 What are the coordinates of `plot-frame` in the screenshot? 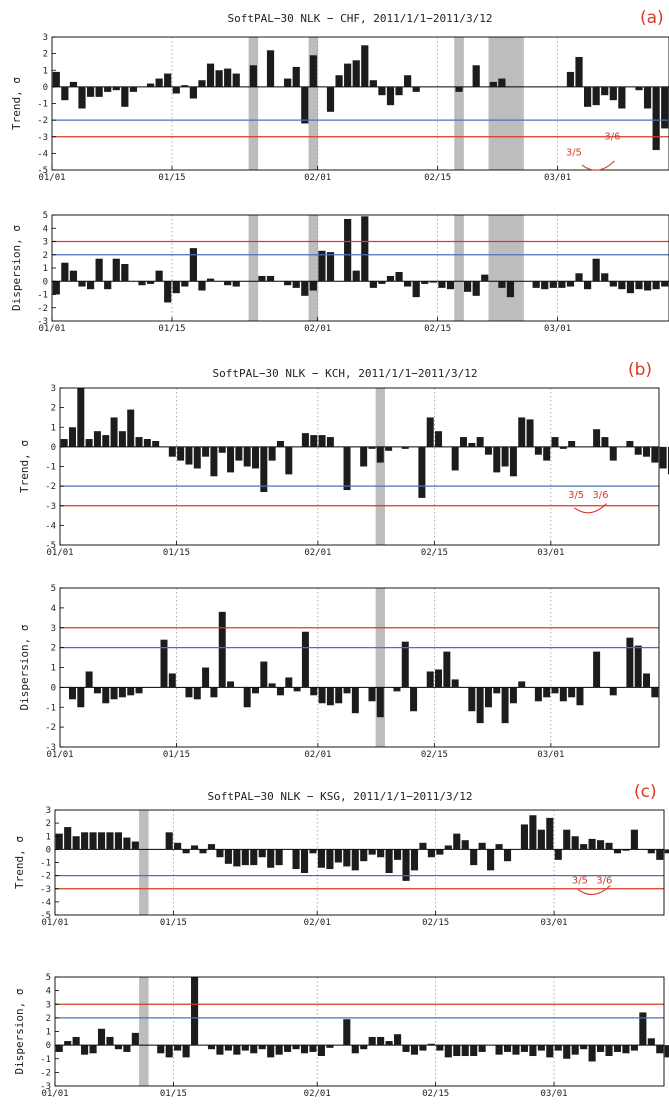 It's located at (359, 466).